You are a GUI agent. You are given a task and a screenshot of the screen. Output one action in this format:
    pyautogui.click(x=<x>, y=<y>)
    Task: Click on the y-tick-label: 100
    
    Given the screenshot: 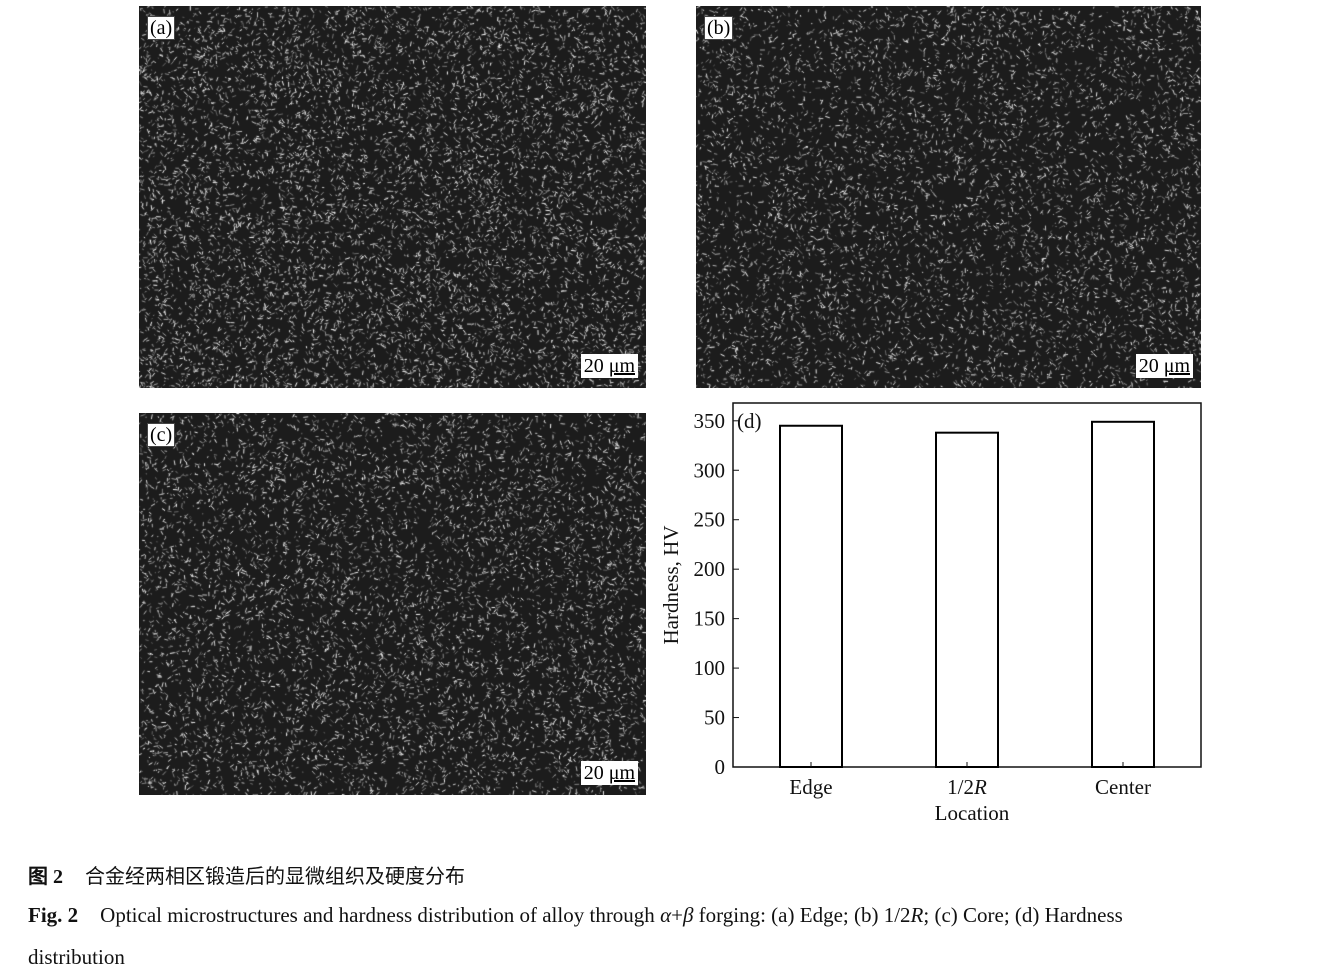 What is the action you would take?
    pyautogui.click(x=710, y=668)
    